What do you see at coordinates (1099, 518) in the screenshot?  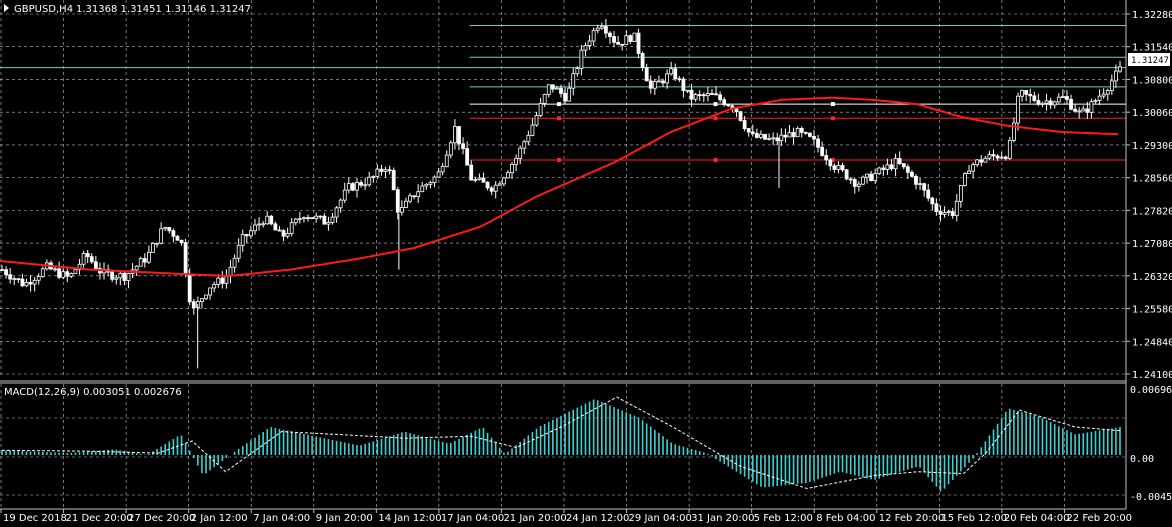 I see `time-tick-label: 22 Feb 20:00` at bounding box center [1099, 518].